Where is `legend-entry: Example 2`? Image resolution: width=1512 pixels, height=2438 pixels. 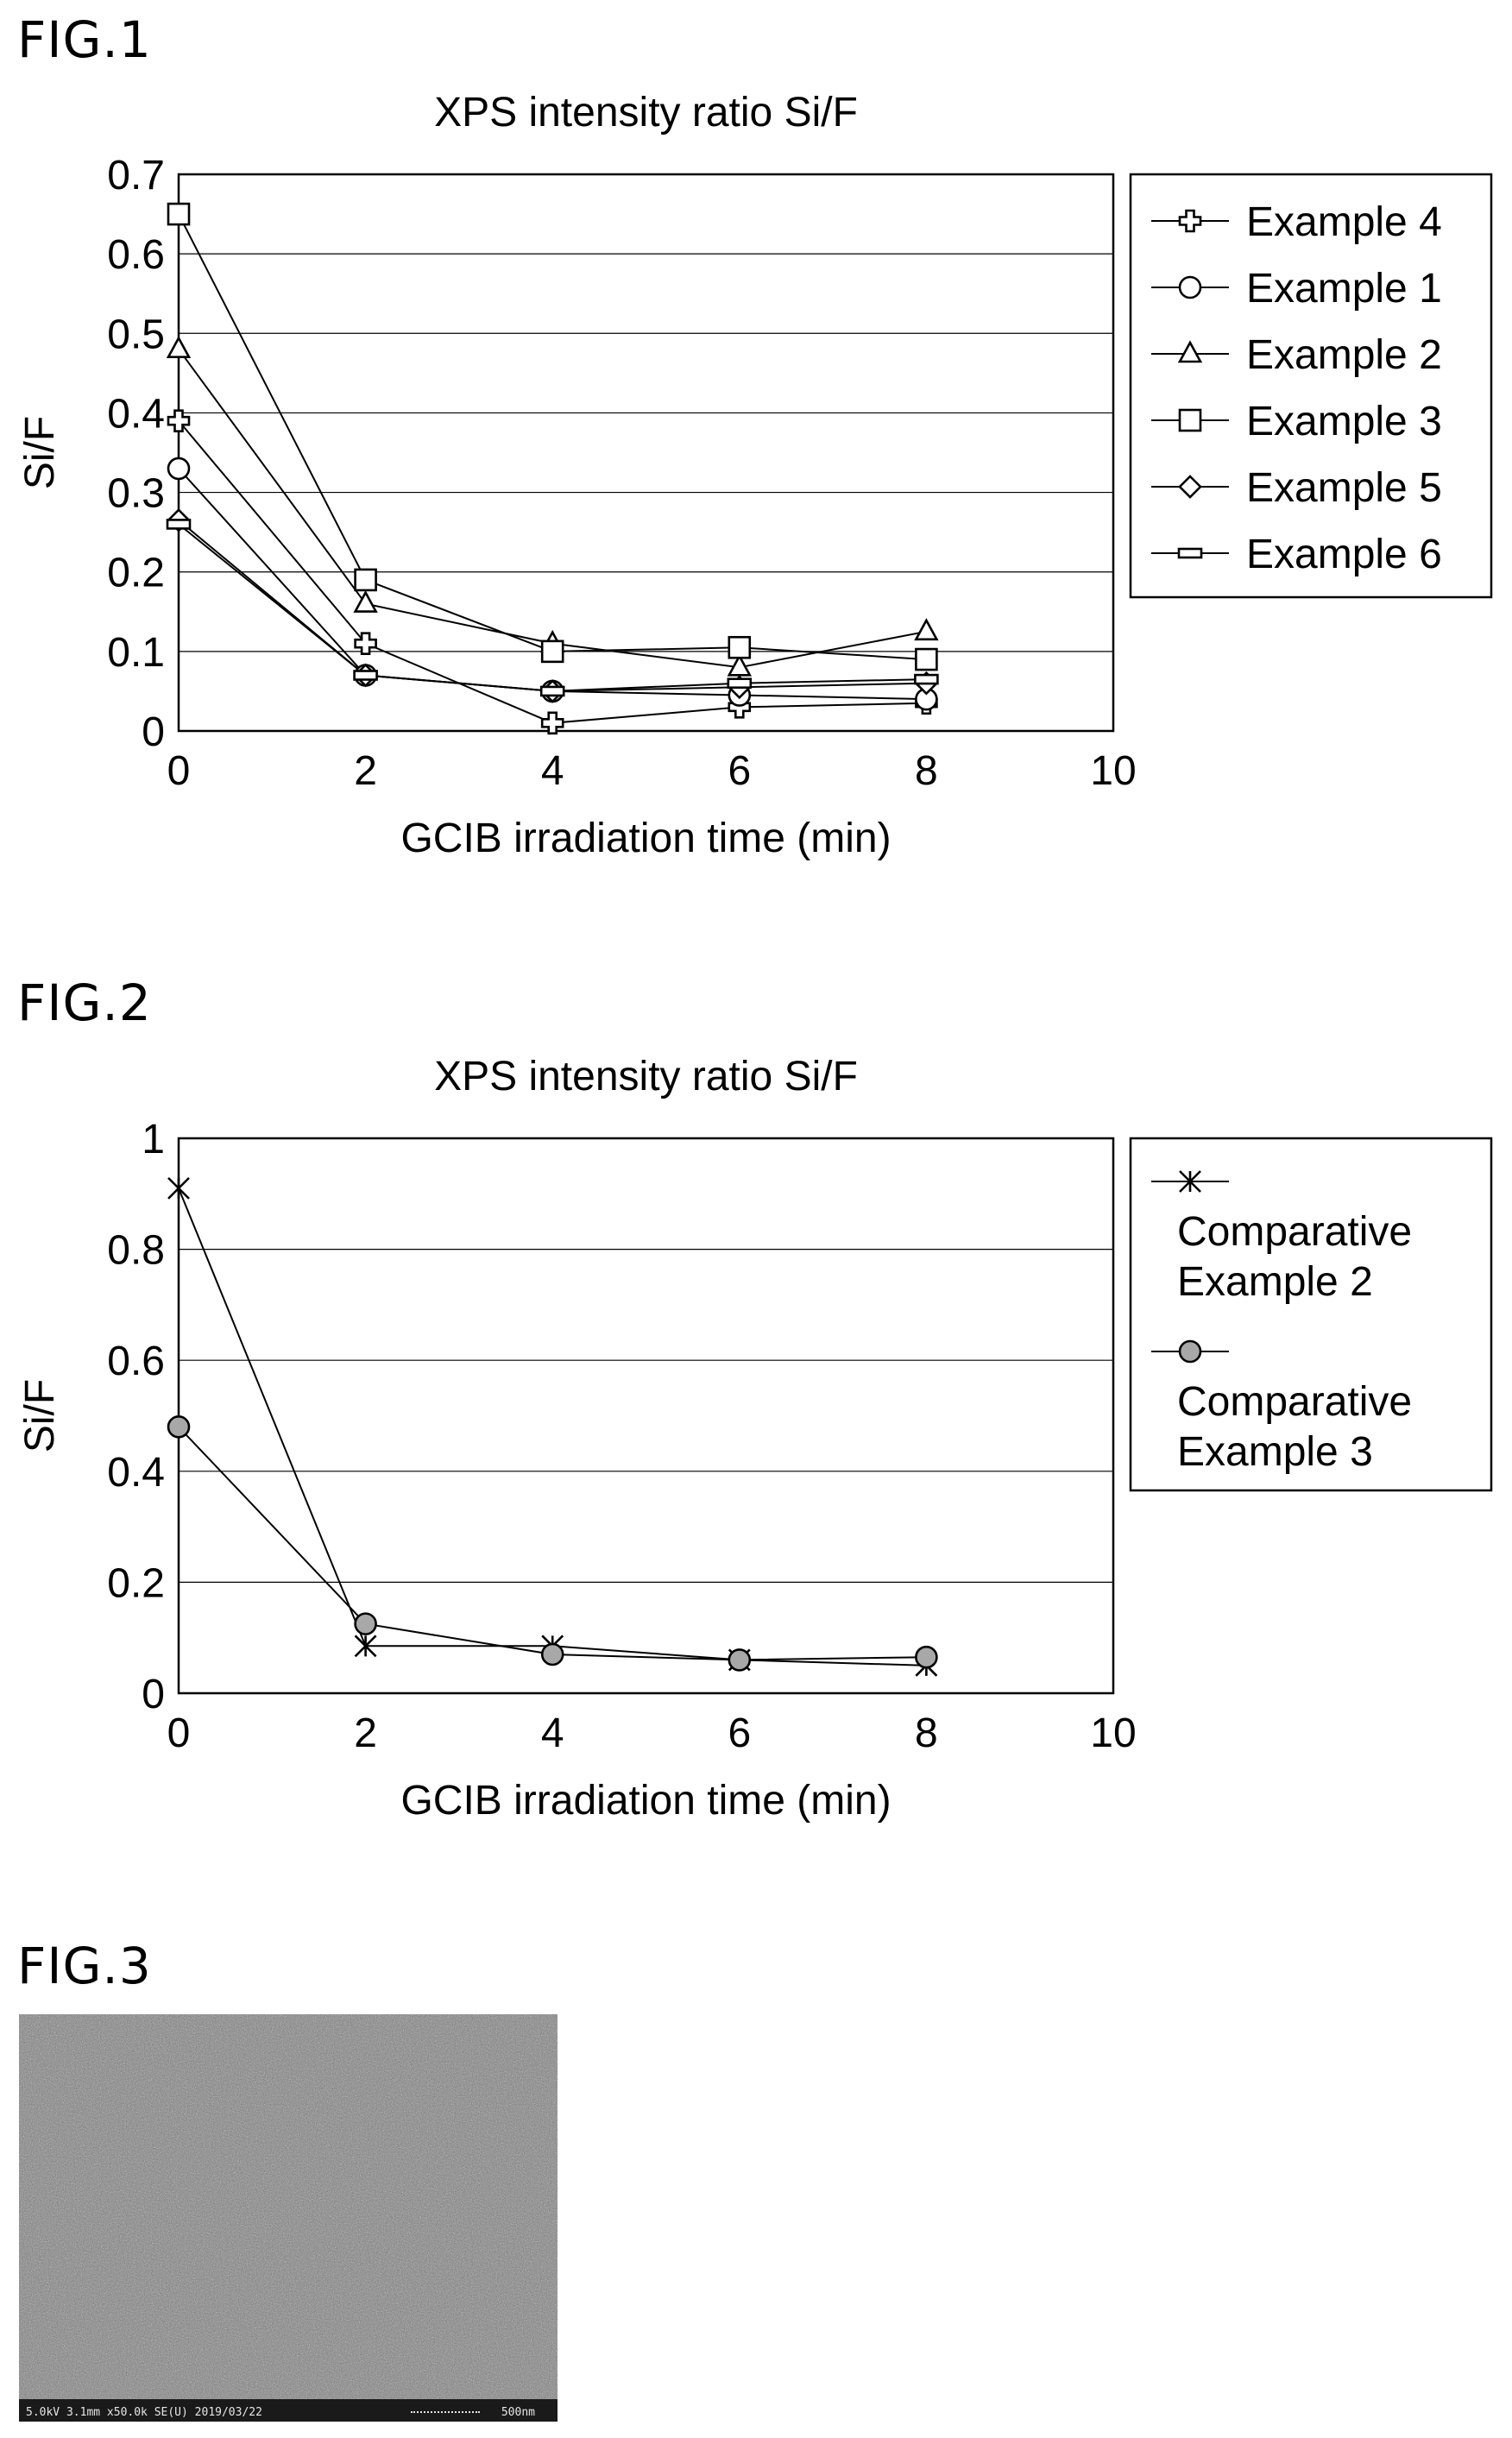 legend-entry: Example 2 is located at coordinates (1296, 355).